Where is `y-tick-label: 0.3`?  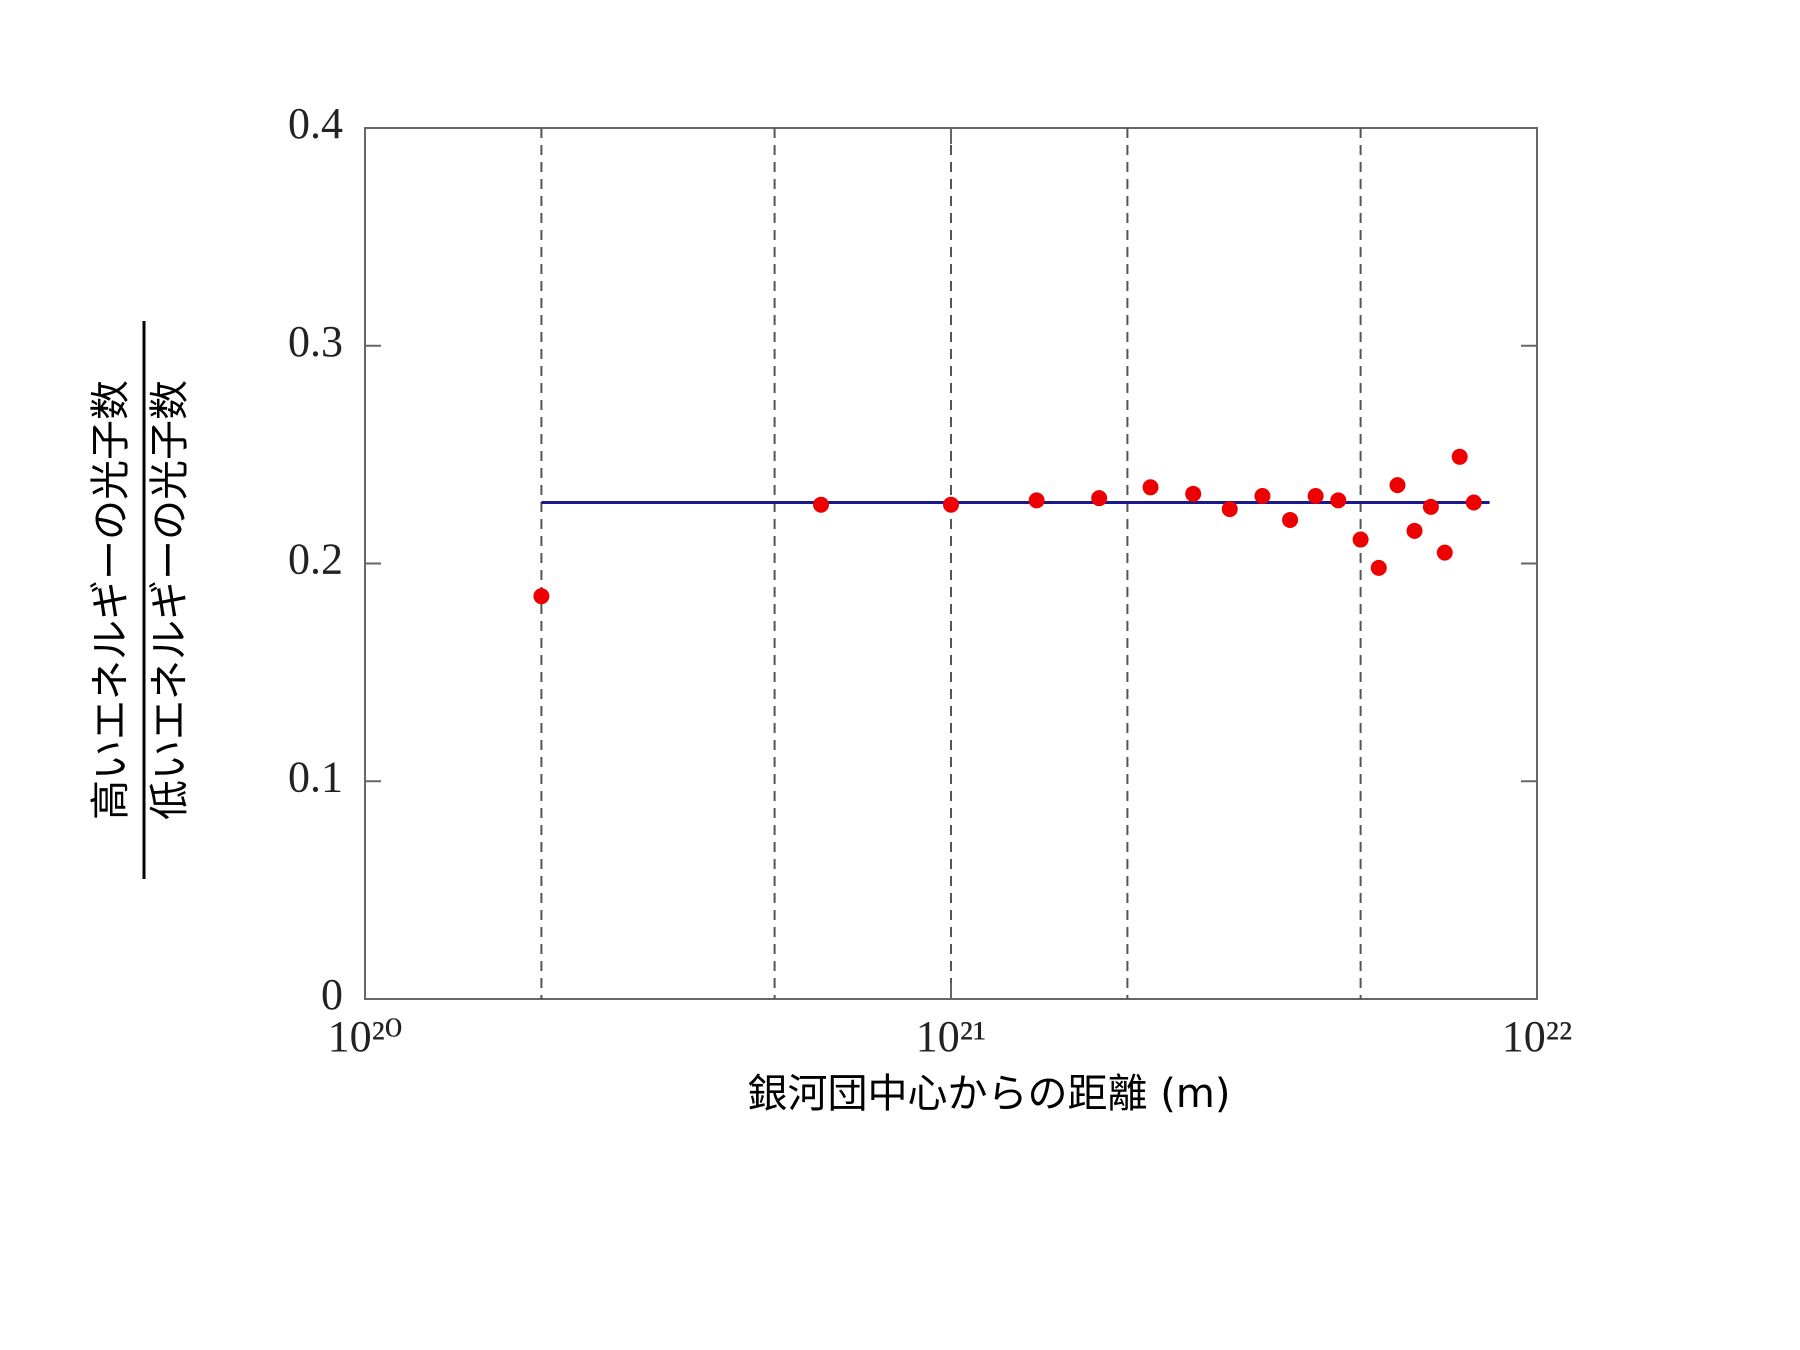 y-tick-label: 0.3 is located at coordinates (315, 341).